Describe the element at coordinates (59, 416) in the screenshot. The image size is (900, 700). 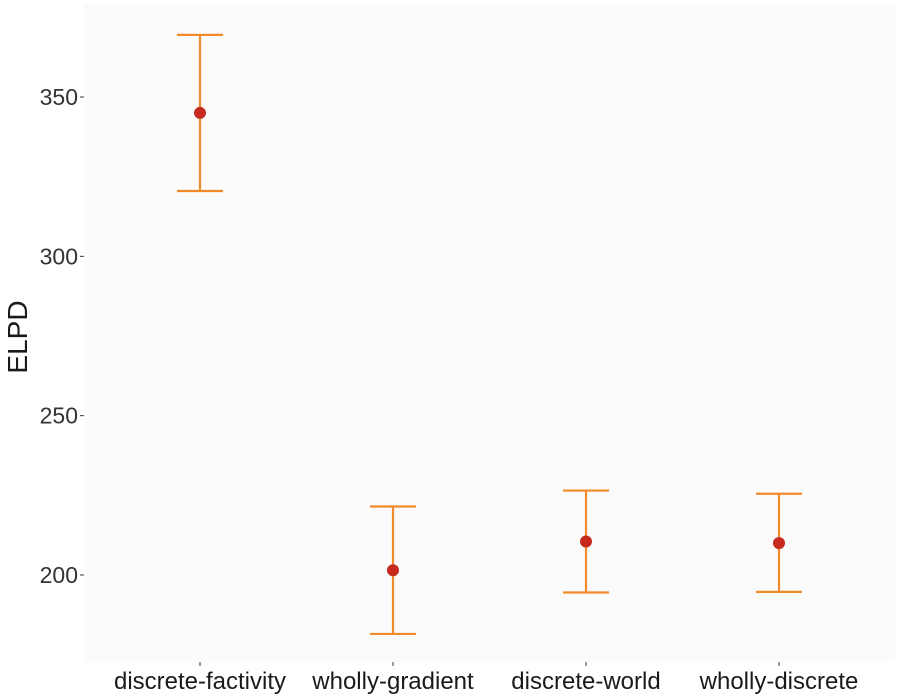
I see `y-tick-label: 250` at that location.